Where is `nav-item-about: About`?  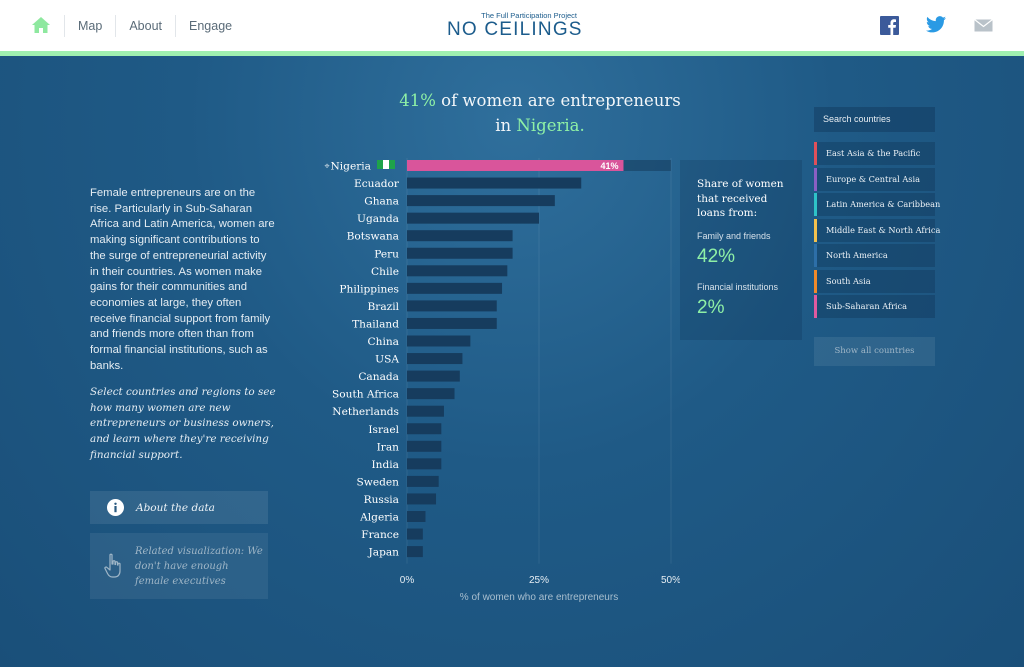 nav-item-about: About is located at coordinates (145, 25).